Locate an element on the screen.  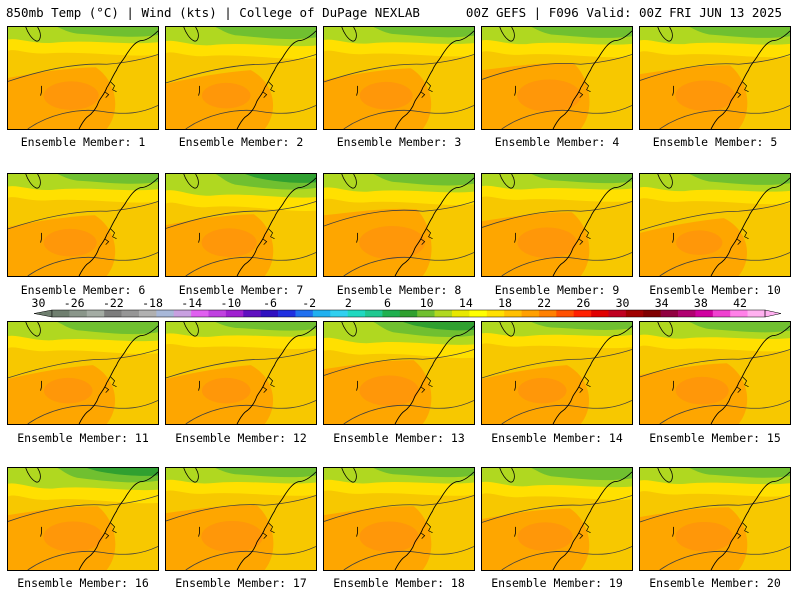
member-caption-13: Ensemble Member: 13 is located at coordinates (399, 438).